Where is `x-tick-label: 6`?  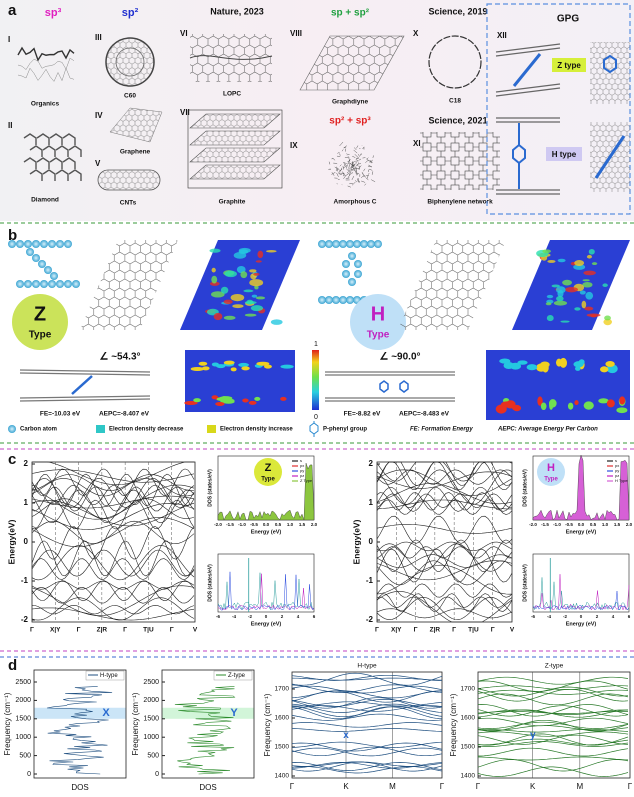 x-tick-label: 6 is located at coordinates (629, 616).